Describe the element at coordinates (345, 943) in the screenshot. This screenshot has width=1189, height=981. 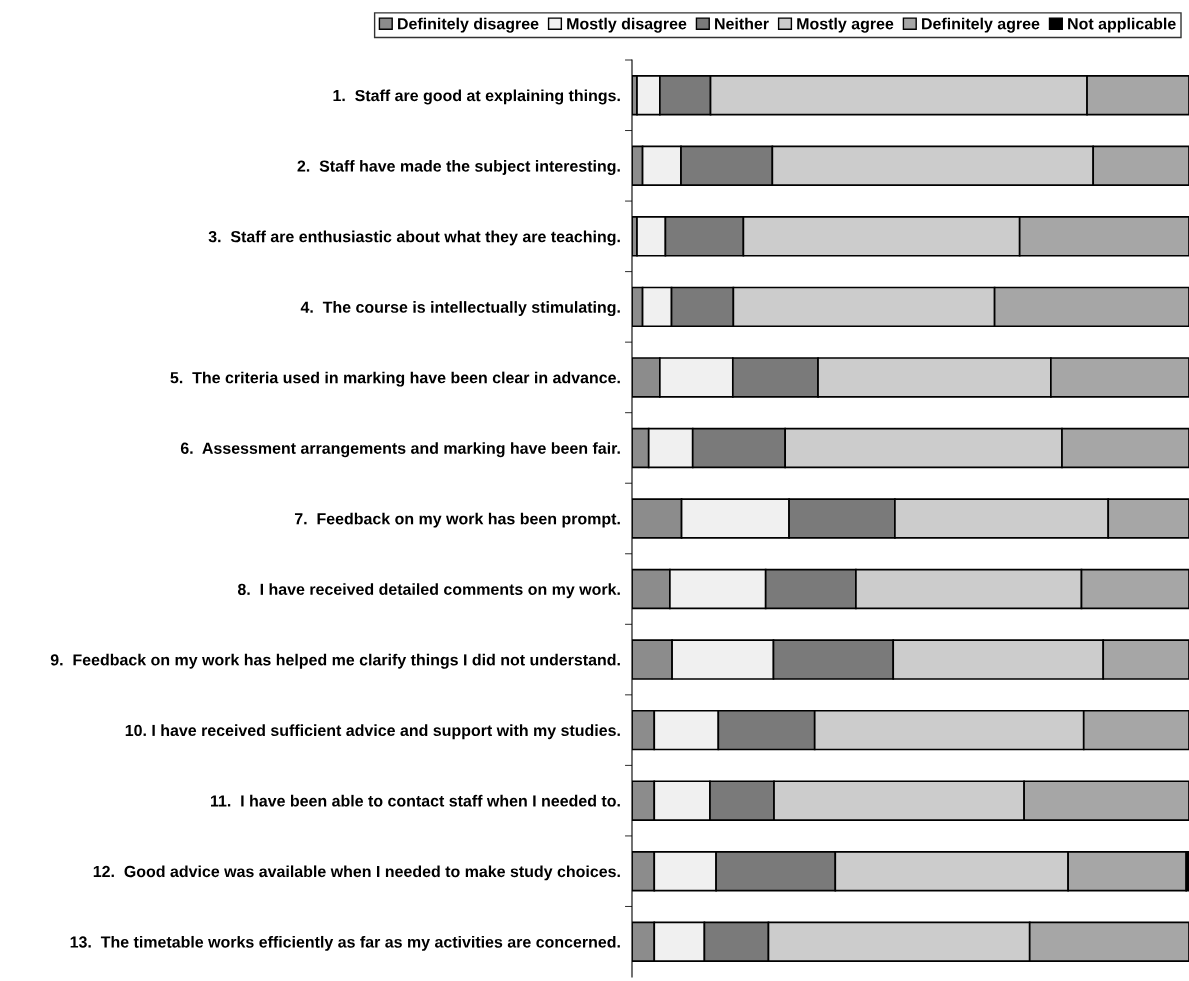
I see `y-tick-label: 13. The timetable works efficiently as far as my activities are concerned.` at that location.